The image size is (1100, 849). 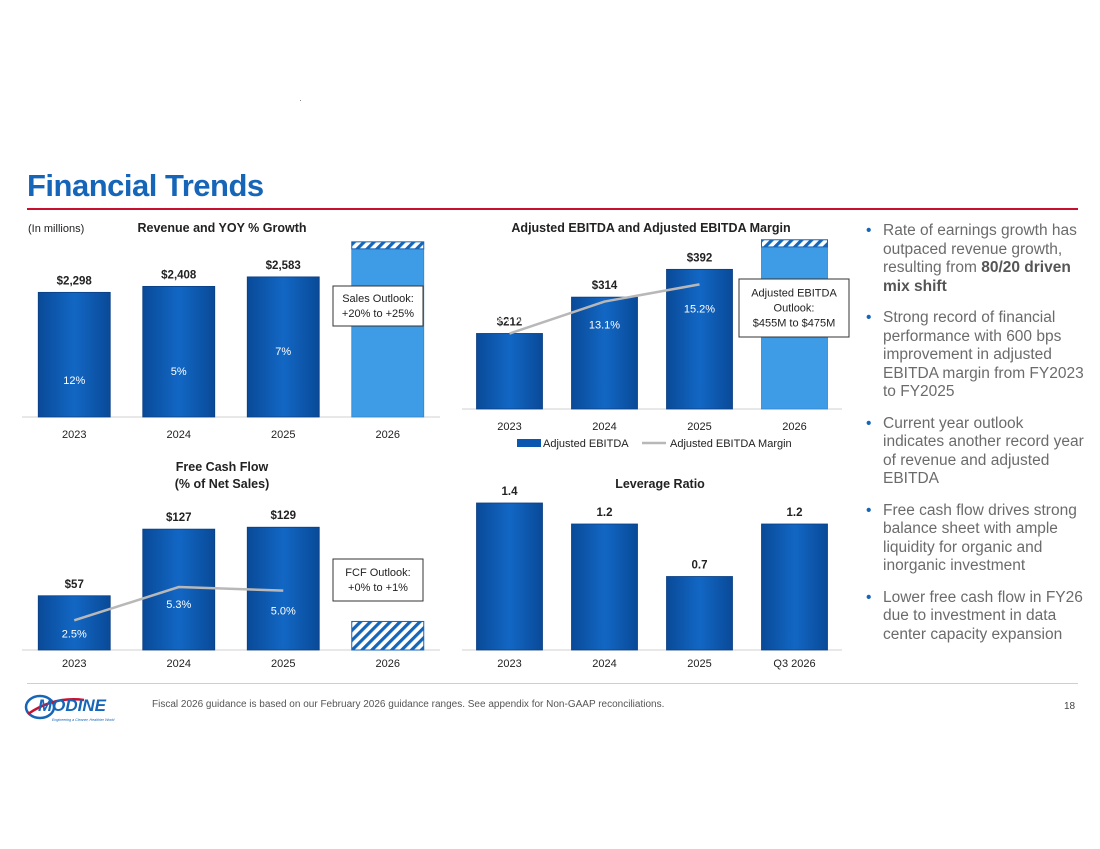 What do you see at coordinates (529, 443) in the screenshot?
I see `ebitda-legend-swatch-bar` at bounding box center [529, 443].